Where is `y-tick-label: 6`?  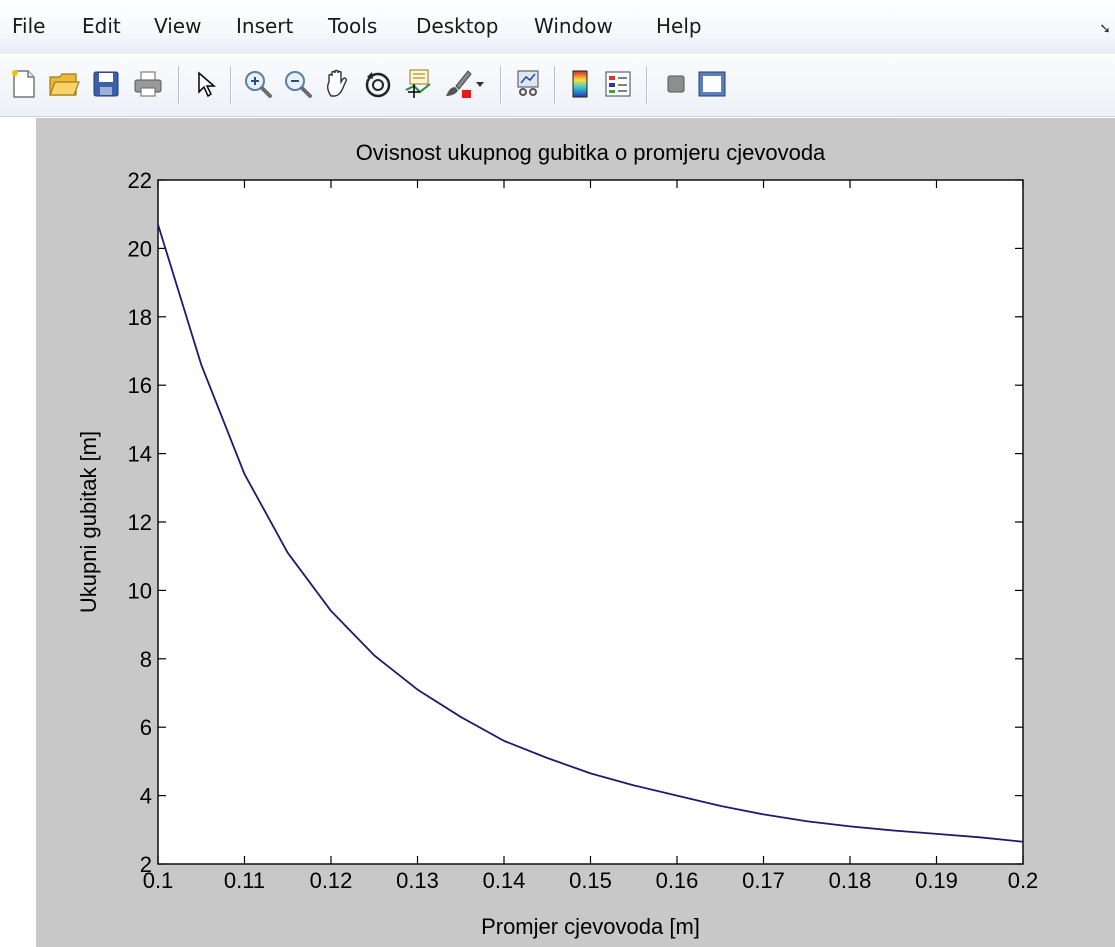
y-tick-label: 6 is located at coordinates (146, 727).